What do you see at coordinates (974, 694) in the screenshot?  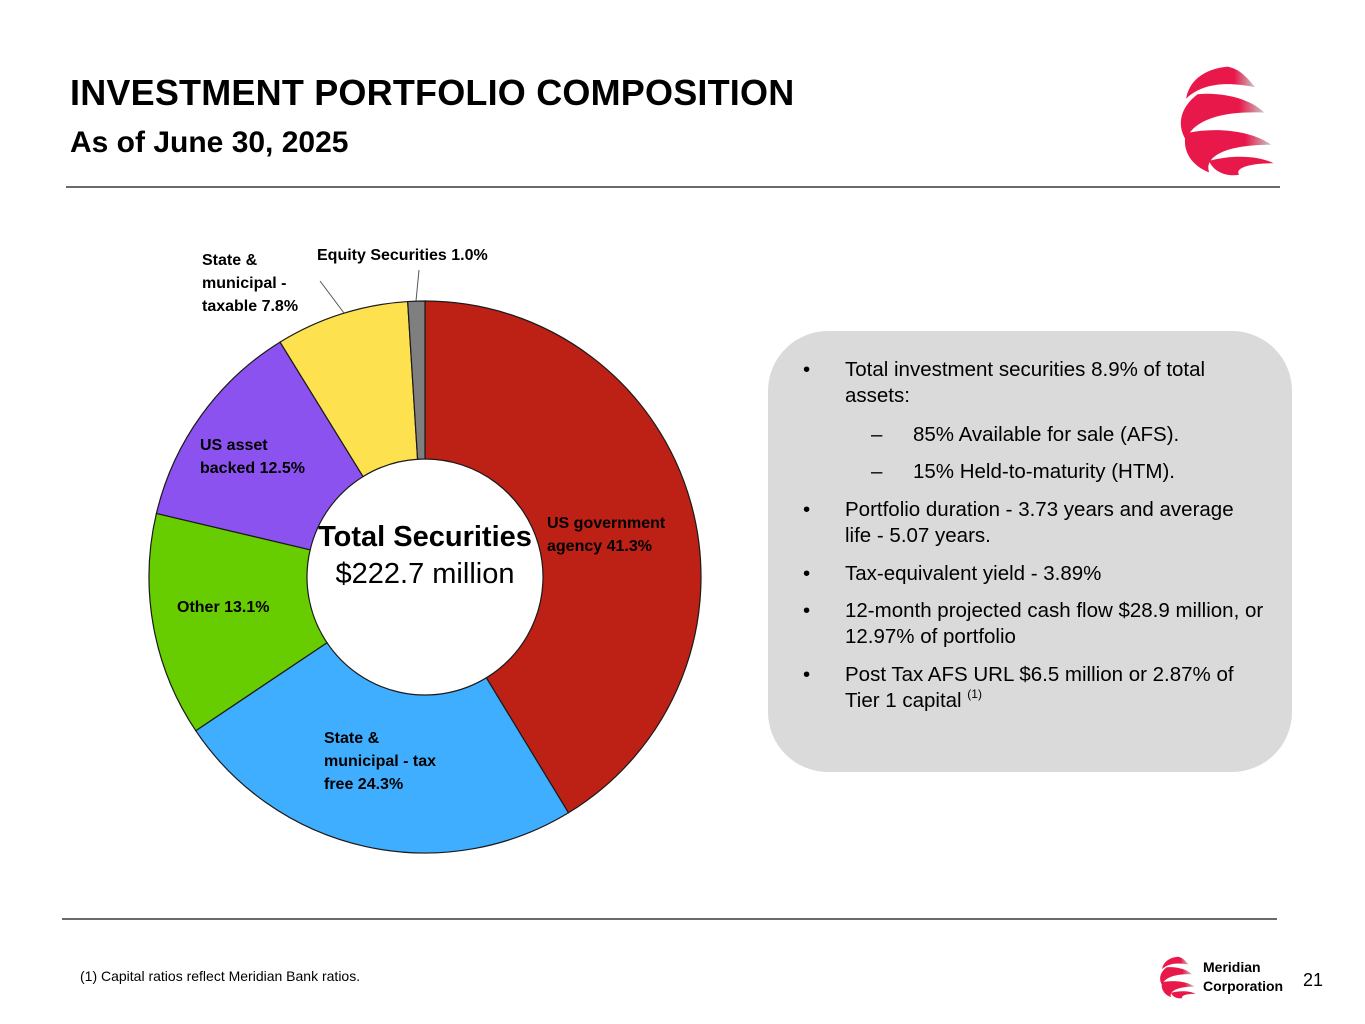 I see `footnote-reference: (1)` at bounding box center [974, 694].